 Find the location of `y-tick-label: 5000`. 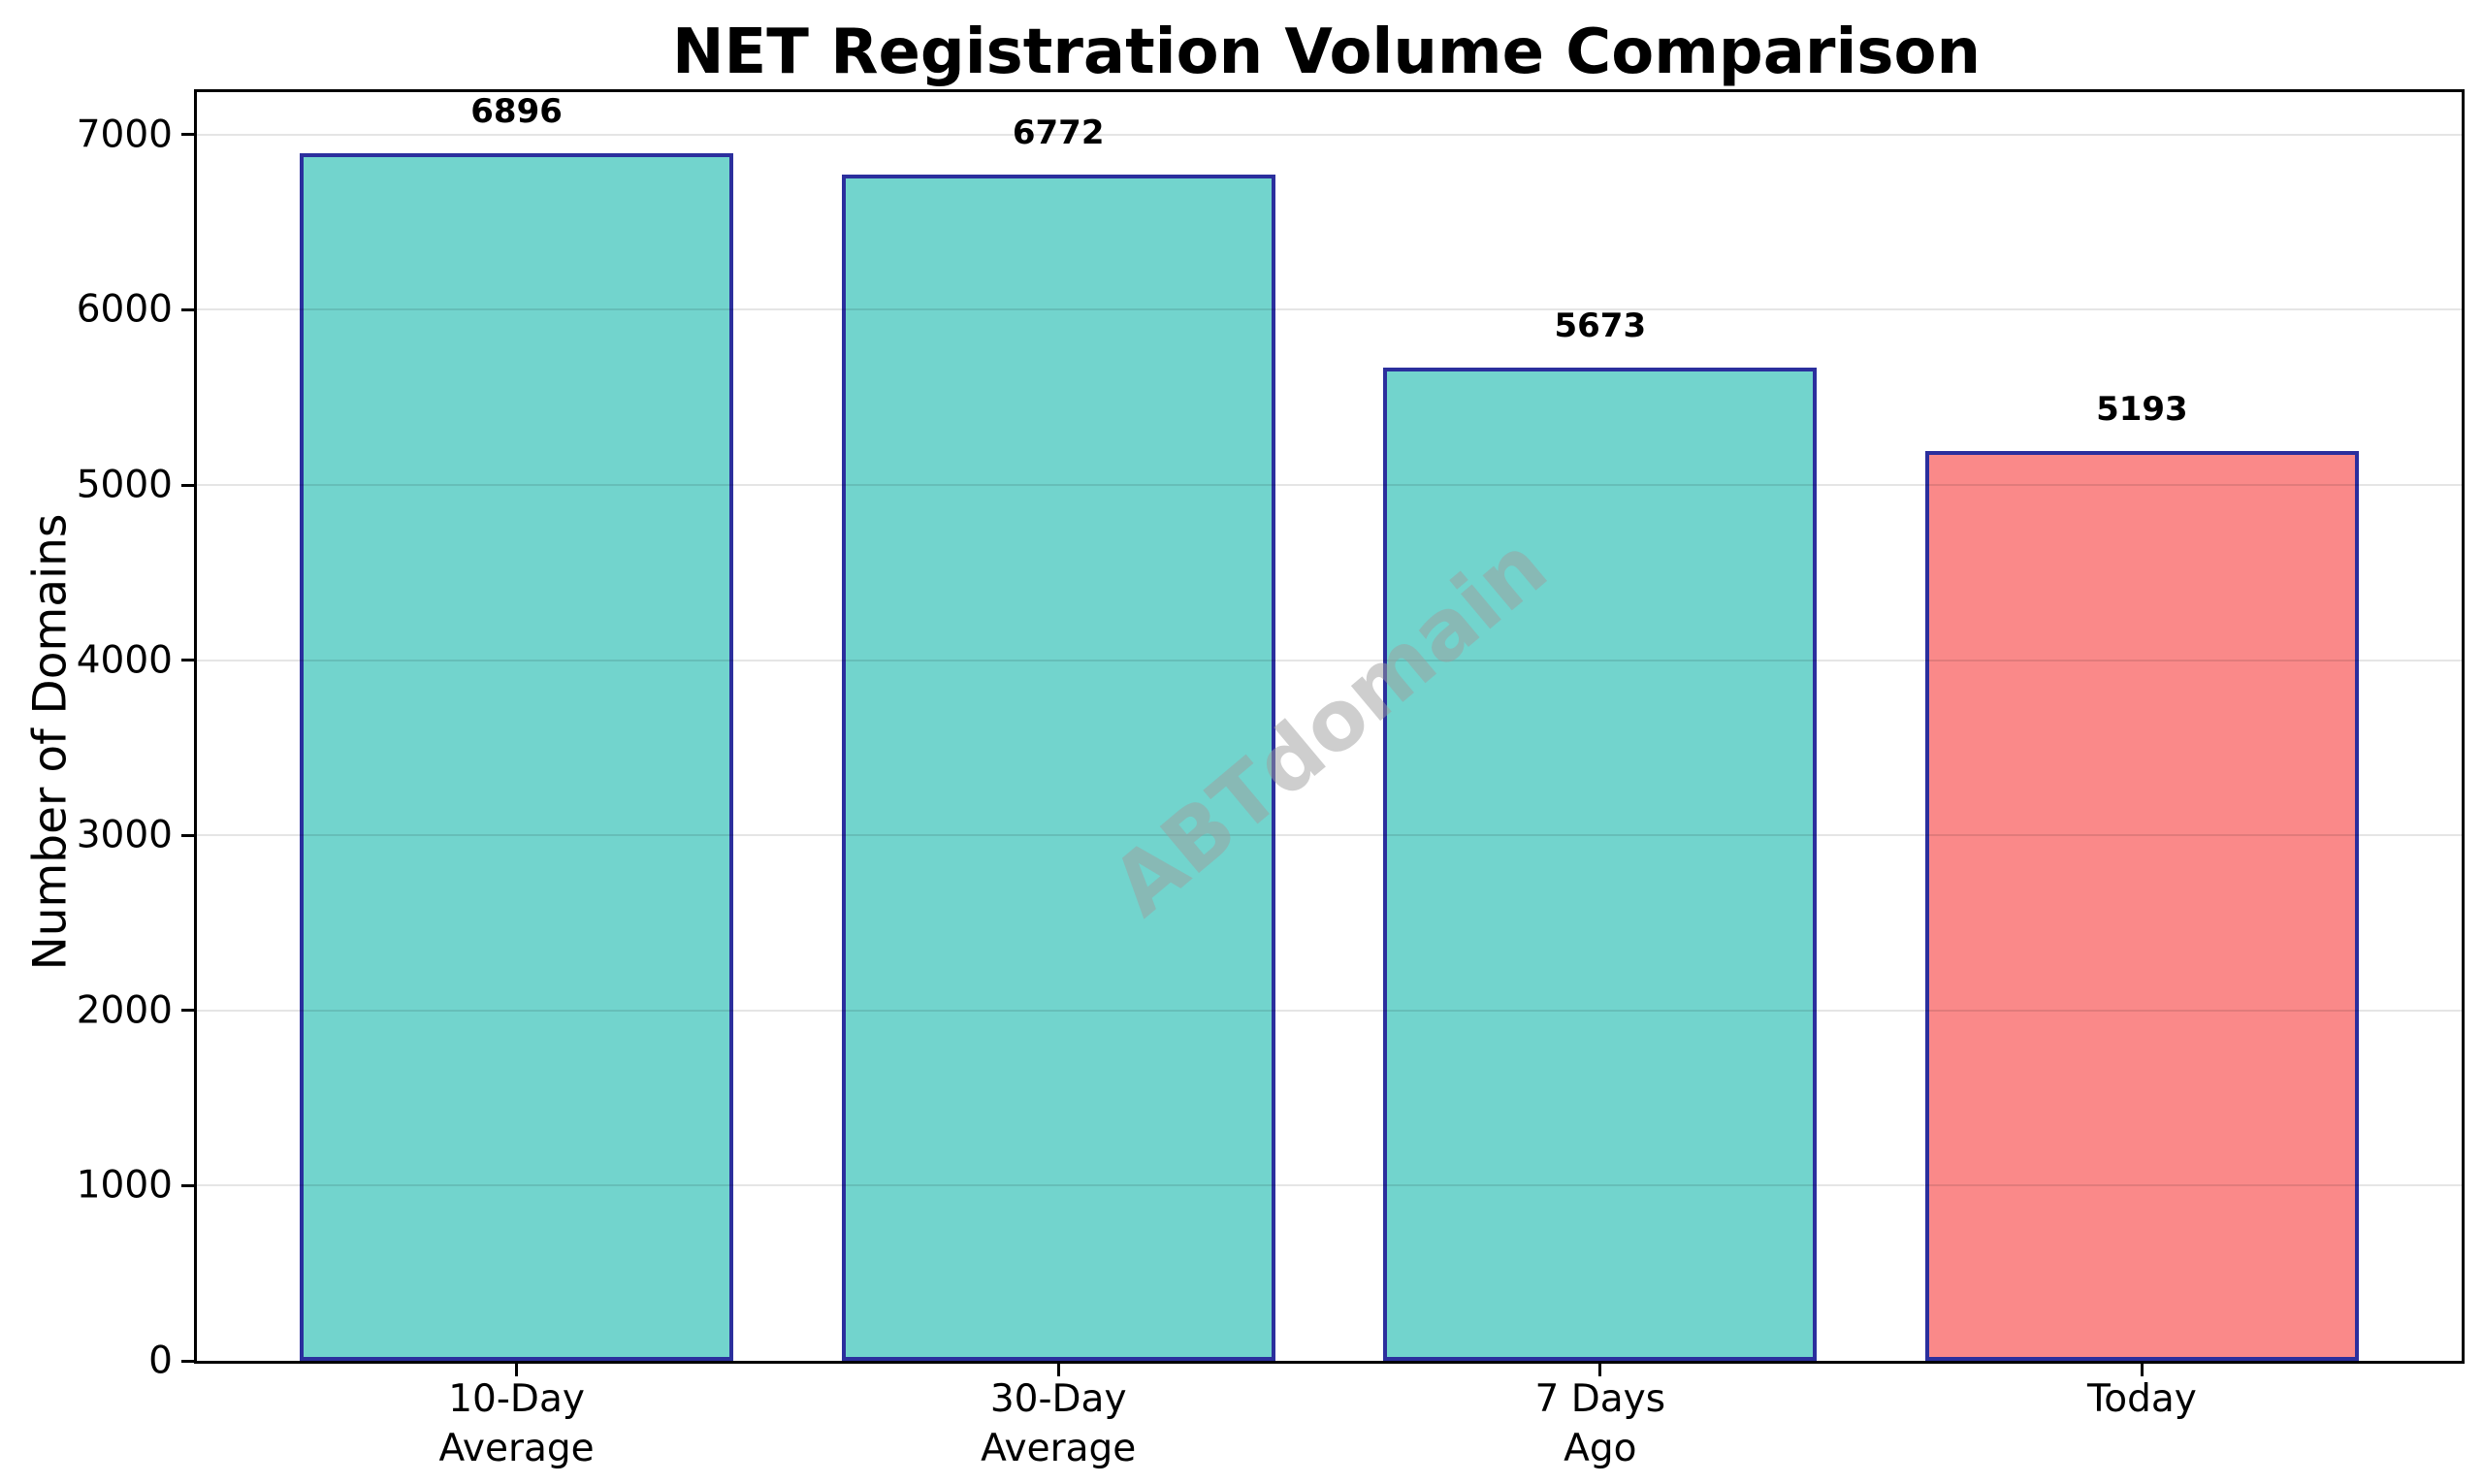

y-tick-label: 5000 is located at coordinates (125, 485).